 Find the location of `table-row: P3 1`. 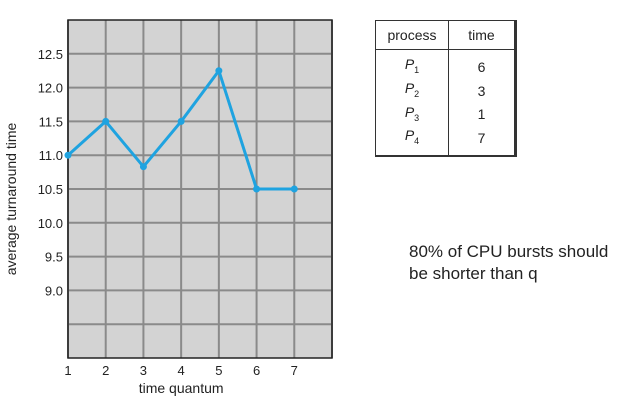

table-row: P3 1 is located at coordinates (445, 114).